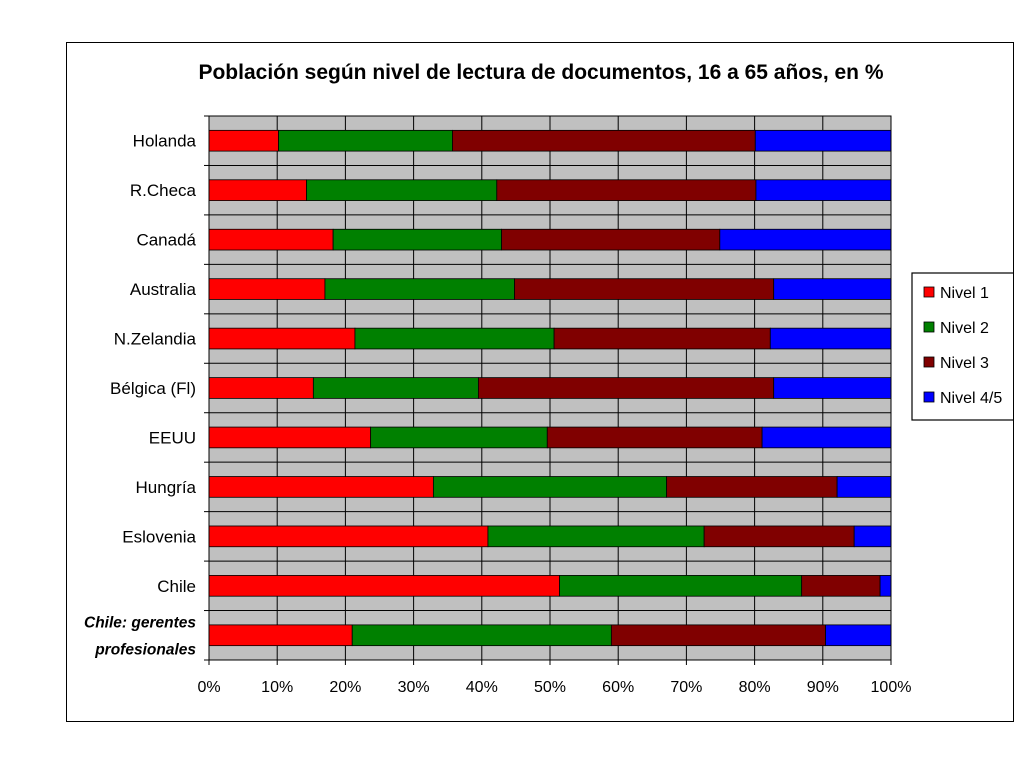 The image size is (1024, 768). Describe the element at coordinates (153, 388) in the screenshot. I see `category-label: Bélgica (Fl)` at that location.